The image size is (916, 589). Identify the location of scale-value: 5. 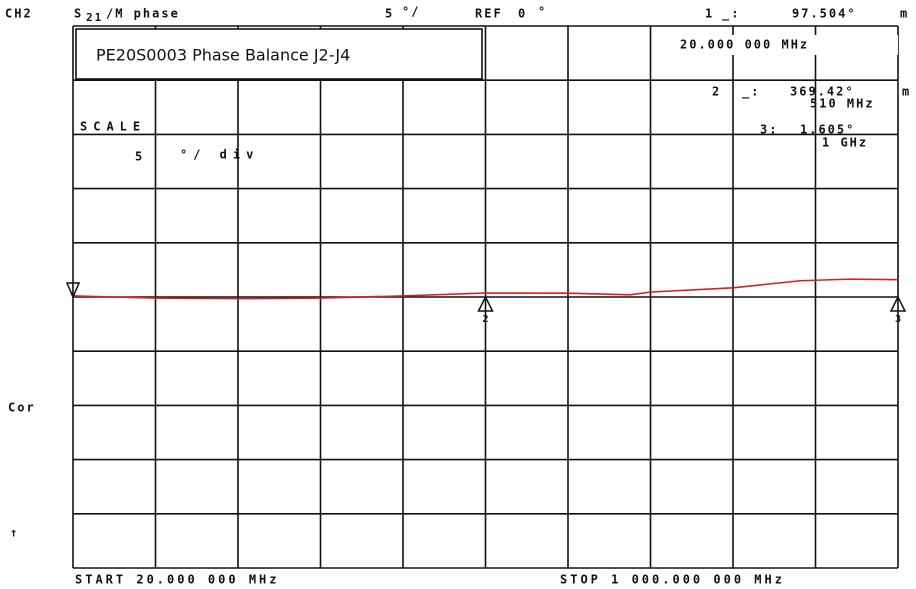
(139, 157).